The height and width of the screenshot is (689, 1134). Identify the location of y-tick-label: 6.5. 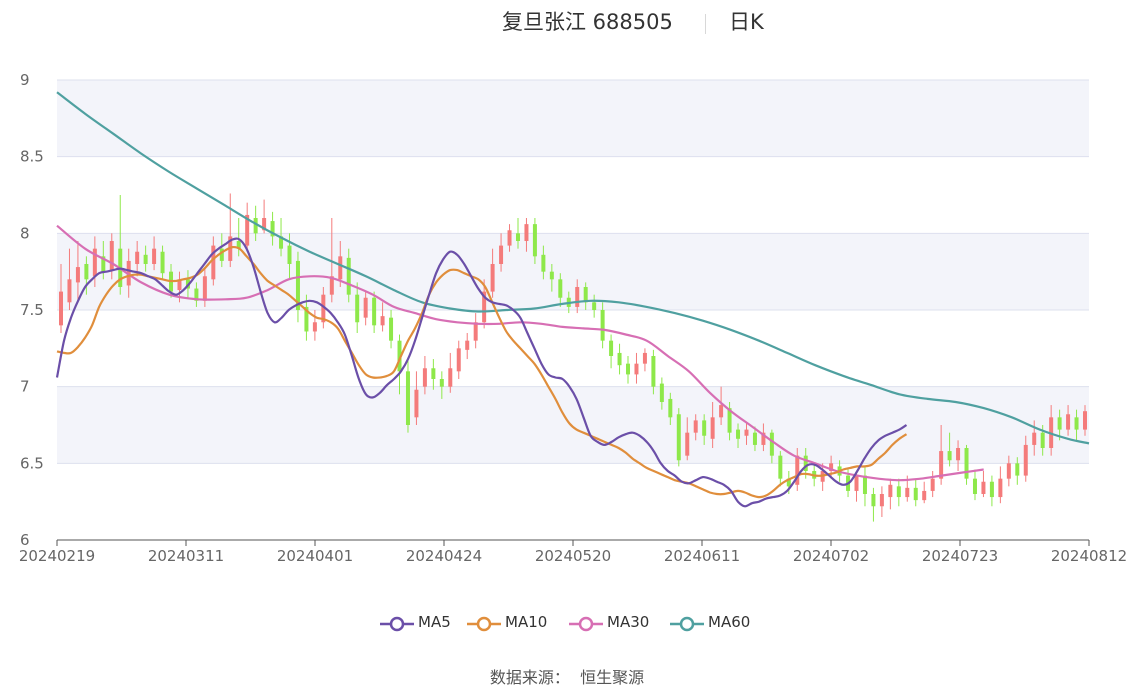
(32, 463).